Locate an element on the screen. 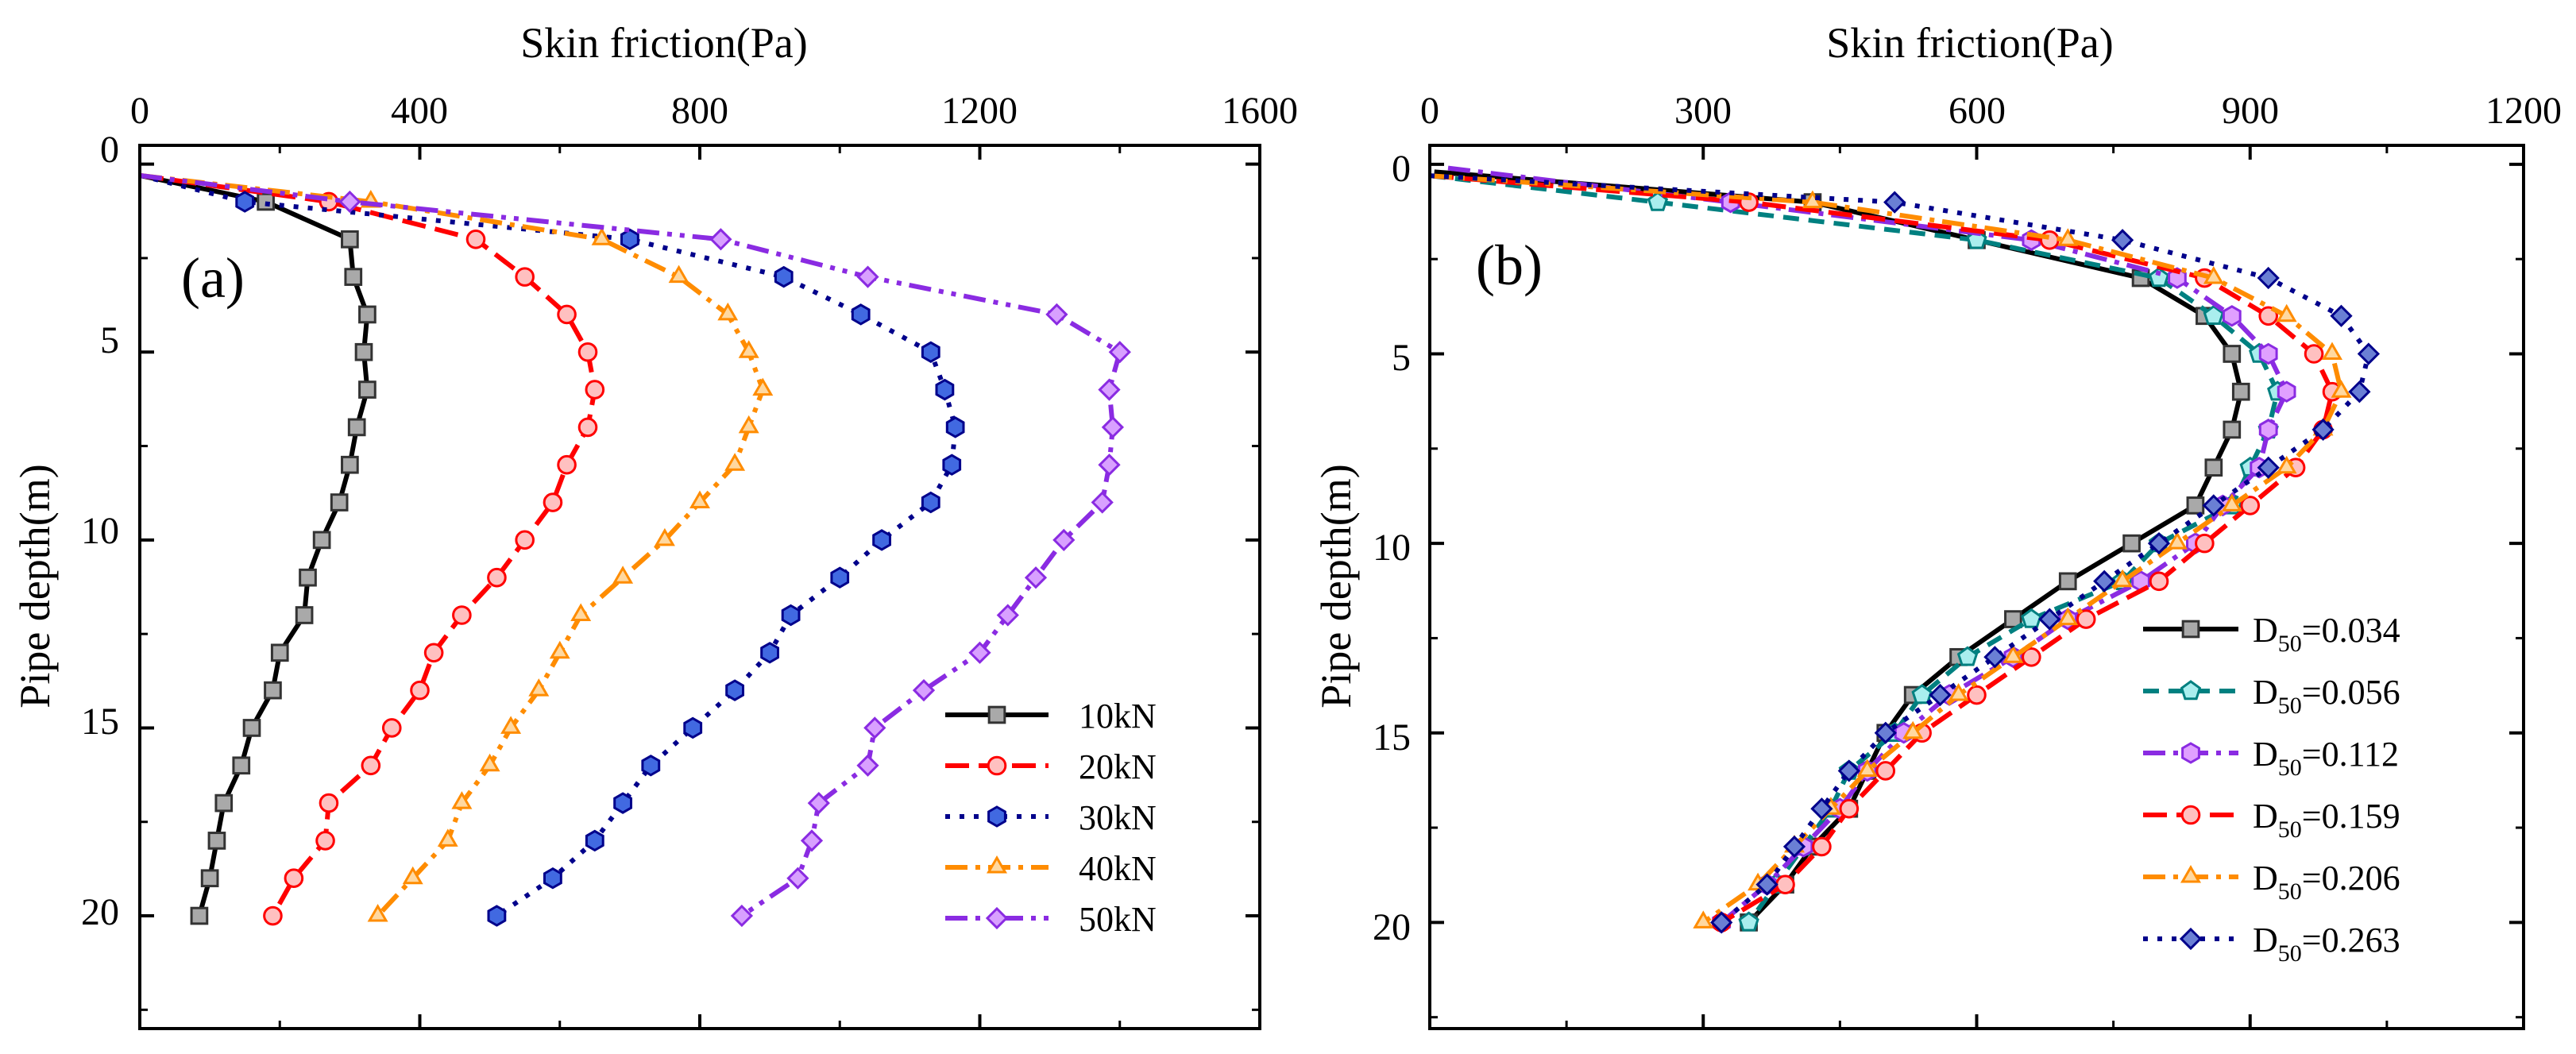 The width and height of the screenshot is (2576, 1054). legend-label: D50=0.263 is located at coordinates (2326, 944).